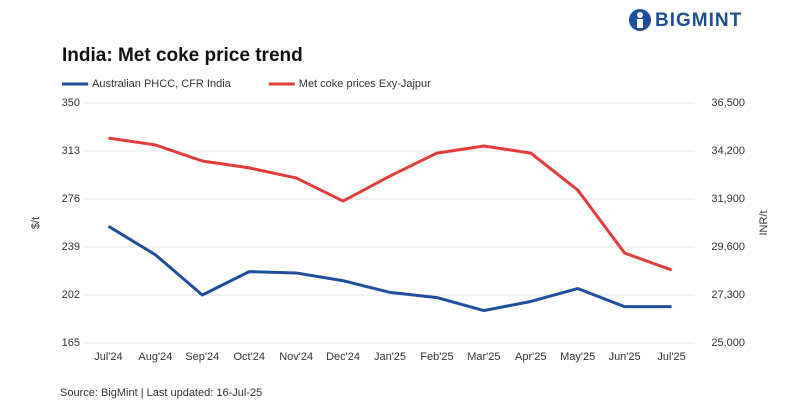 This screenshot has width=800, height=404. I want to click on legend-label: Met coke prices Exy-Jajpur, so click(365, 84).